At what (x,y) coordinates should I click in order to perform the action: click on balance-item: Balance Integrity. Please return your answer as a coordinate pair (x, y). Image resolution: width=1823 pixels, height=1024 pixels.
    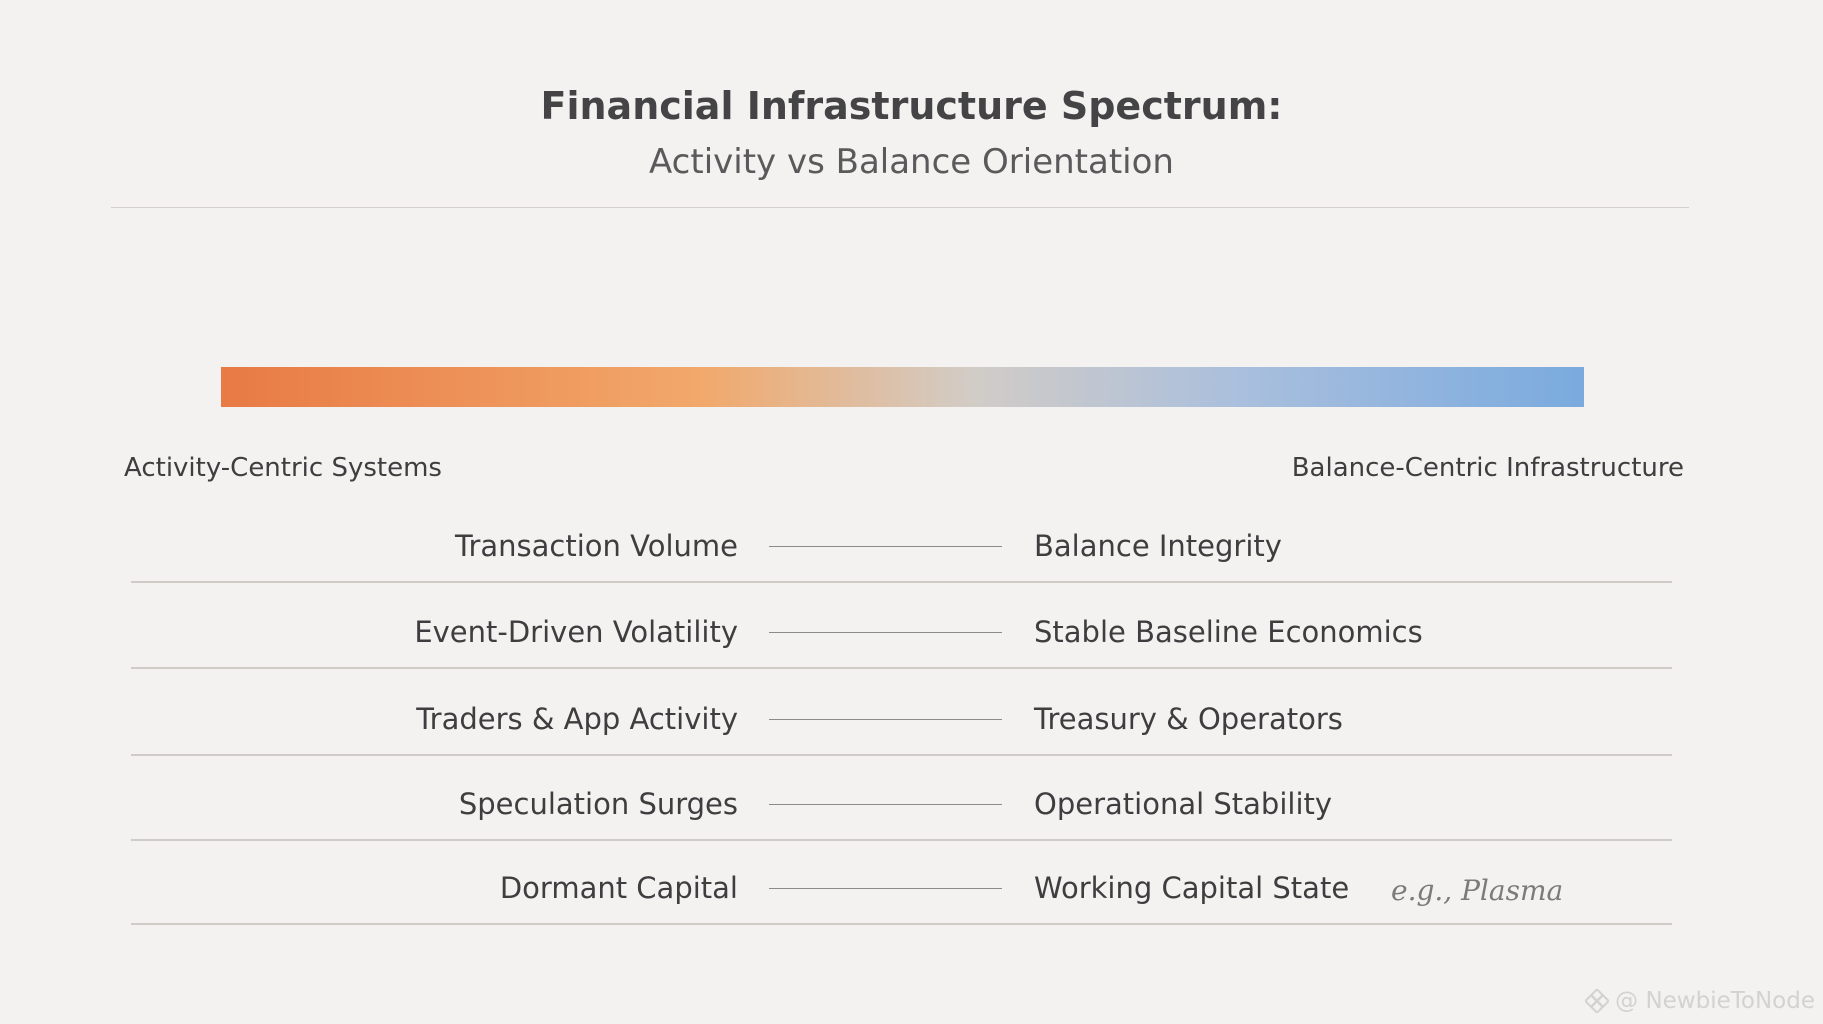
    Looking at the image, I should click on (1158, 546).